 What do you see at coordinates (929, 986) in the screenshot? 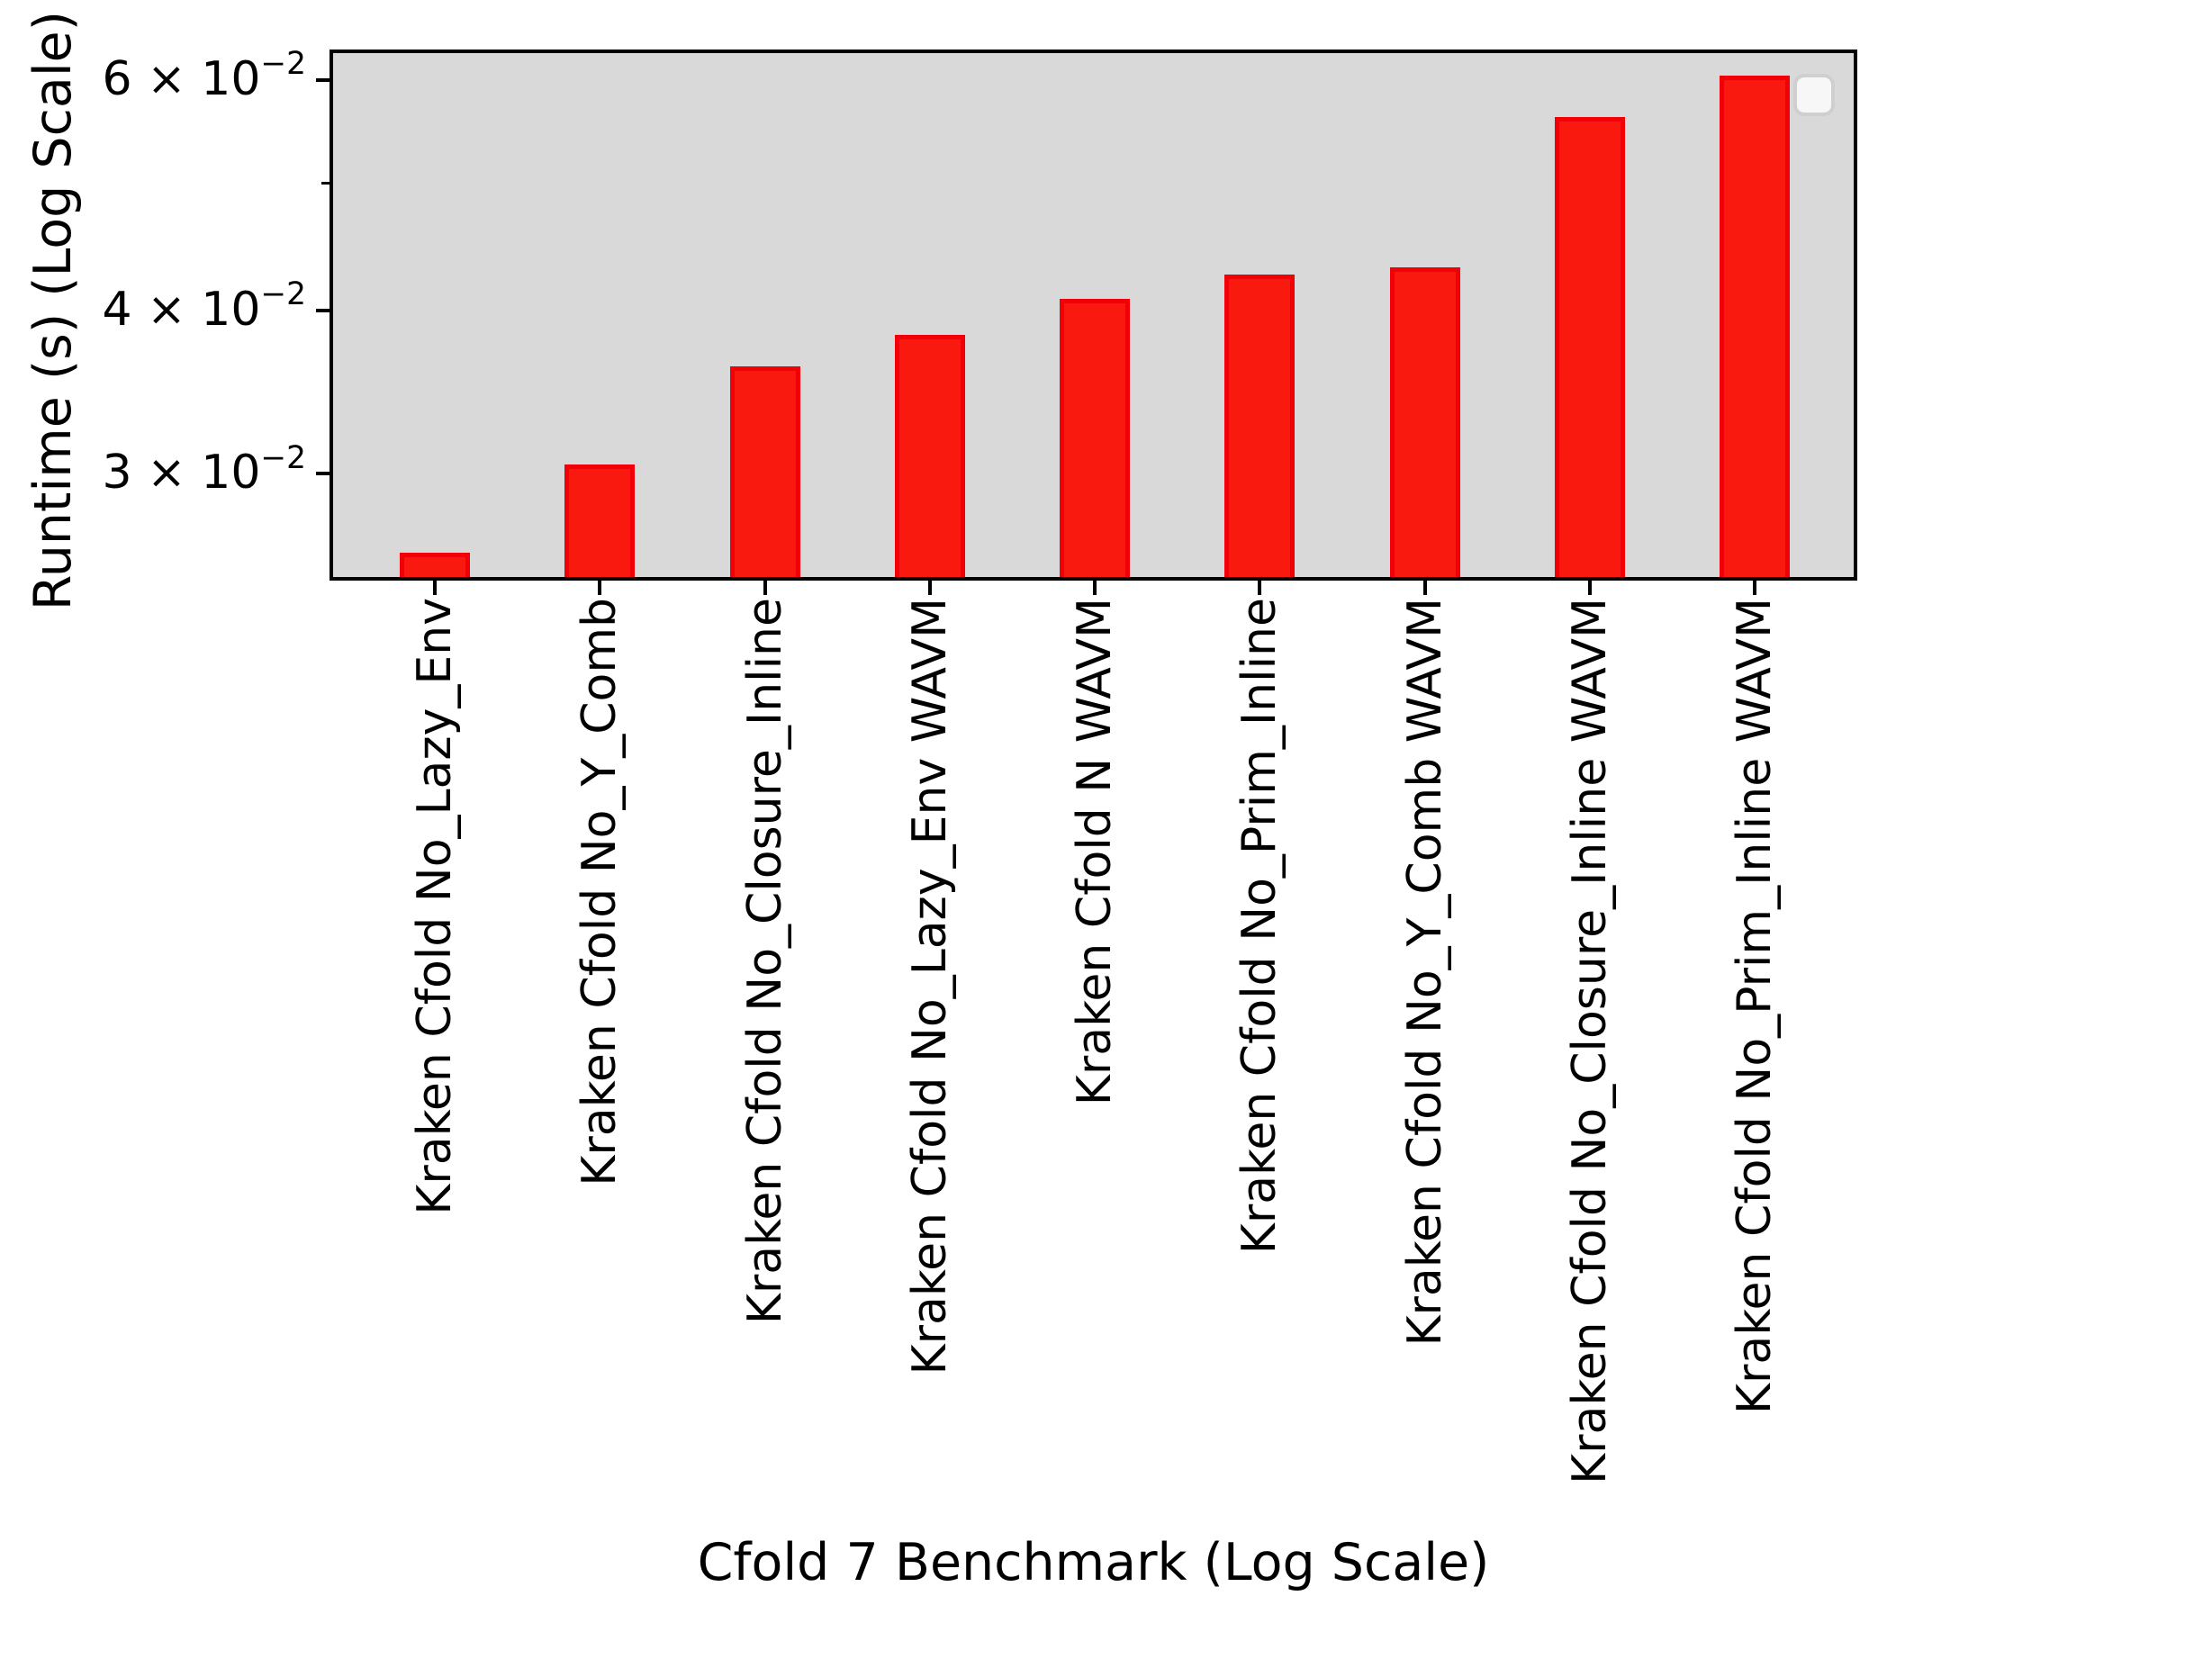
I see `x-tick-label: Kraken Cfold No_Lazy_Env WAVM` at bounding box center [929, 986].